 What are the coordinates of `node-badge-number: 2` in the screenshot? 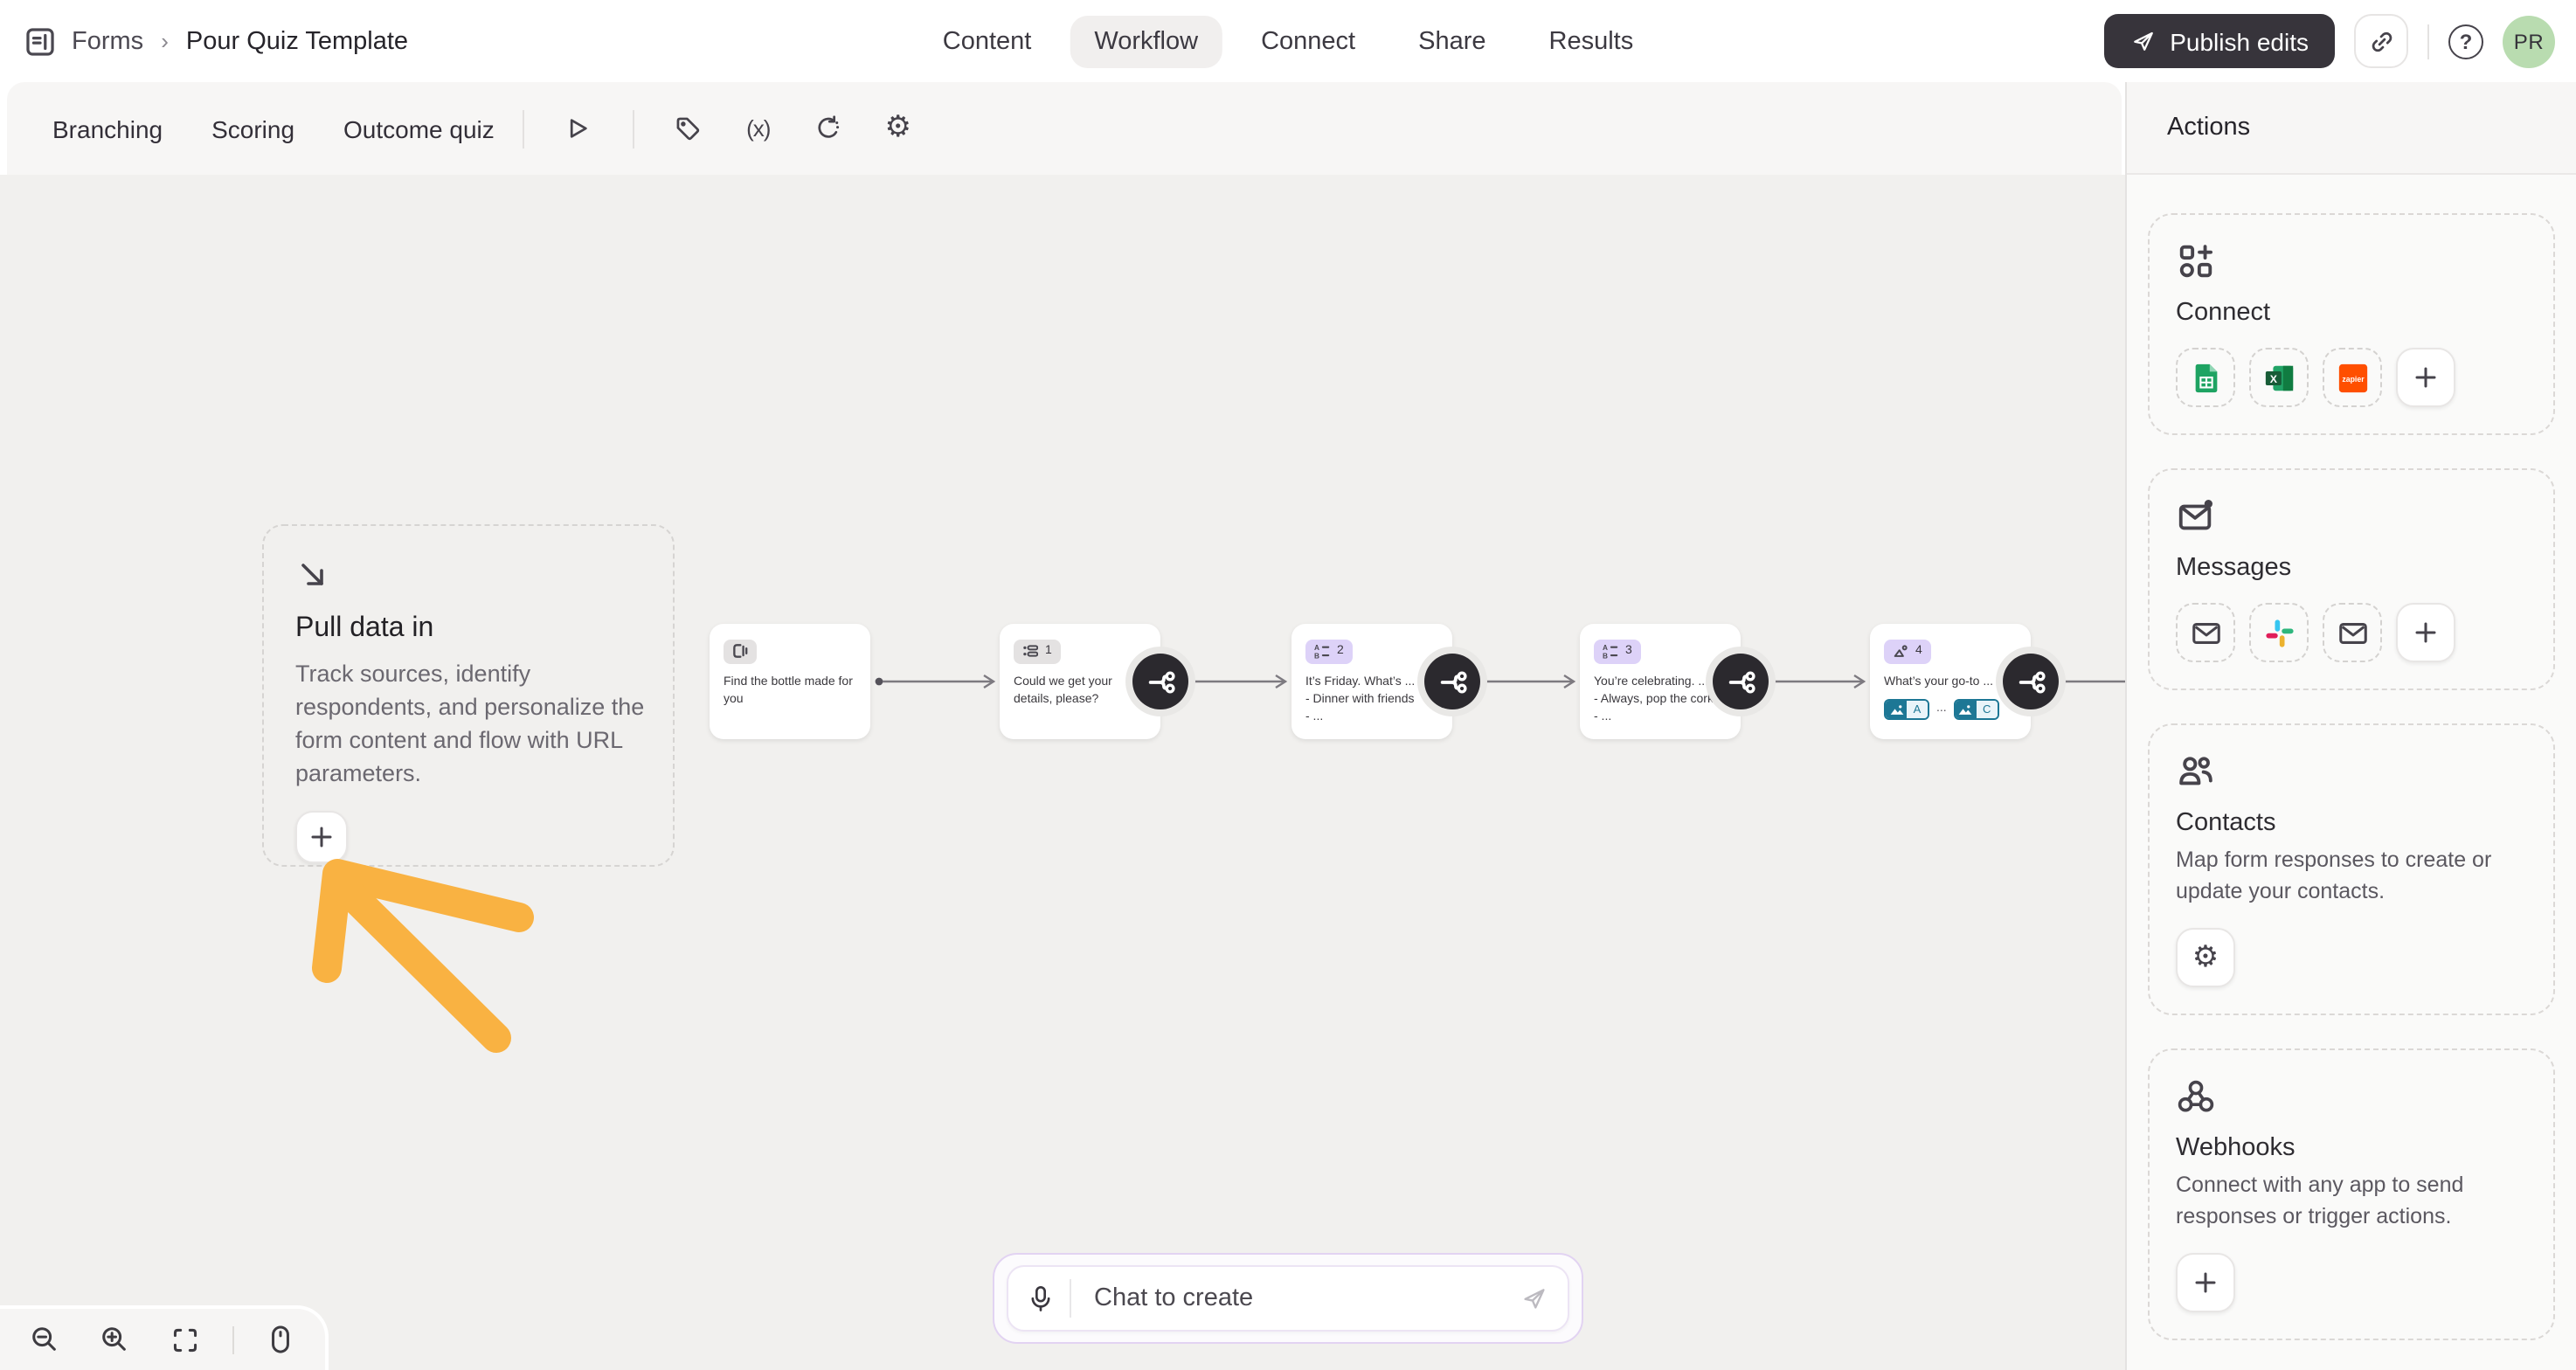 It's located at (1340, 651).